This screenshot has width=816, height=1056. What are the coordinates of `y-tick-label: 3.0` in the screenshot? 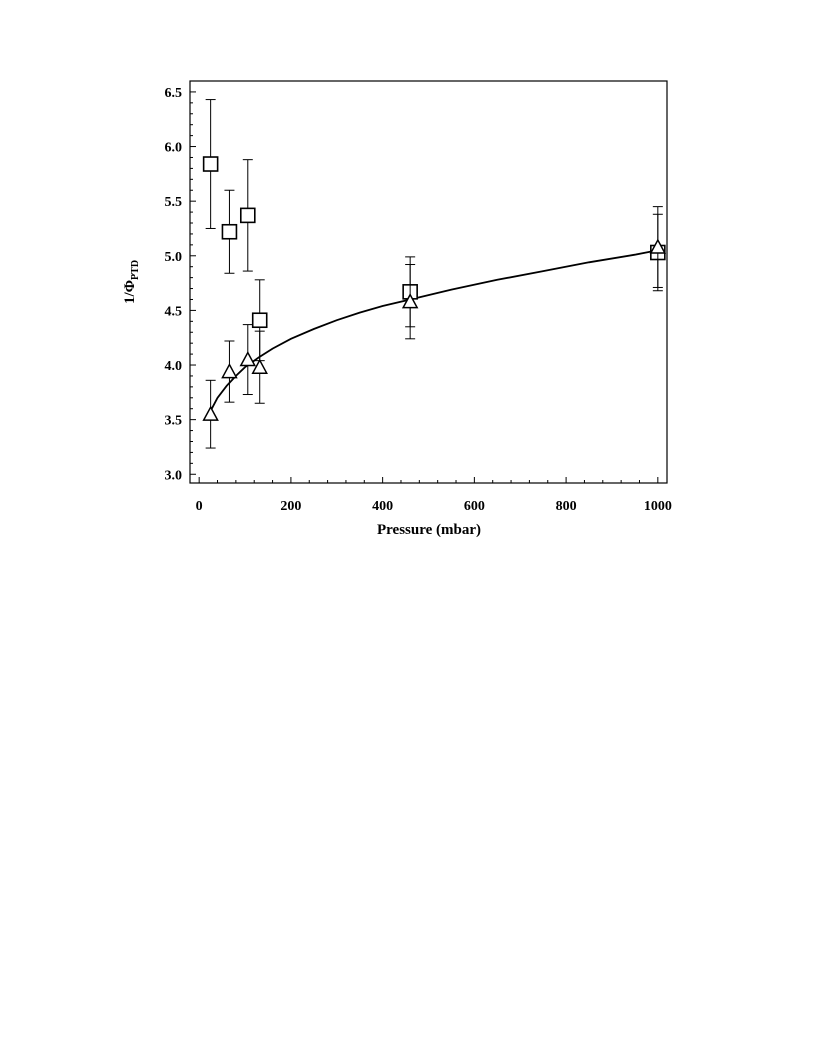 It's located at (174, 475).